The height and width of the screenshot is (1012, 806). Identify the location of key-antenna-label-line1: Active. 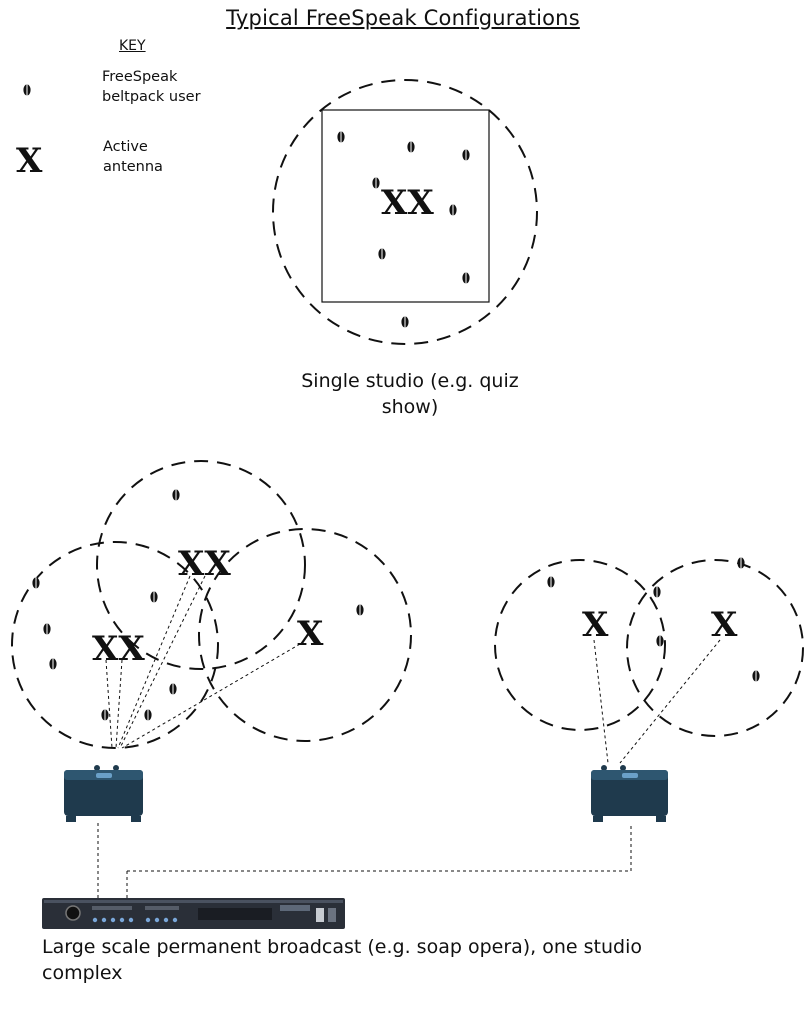
(125, 147).